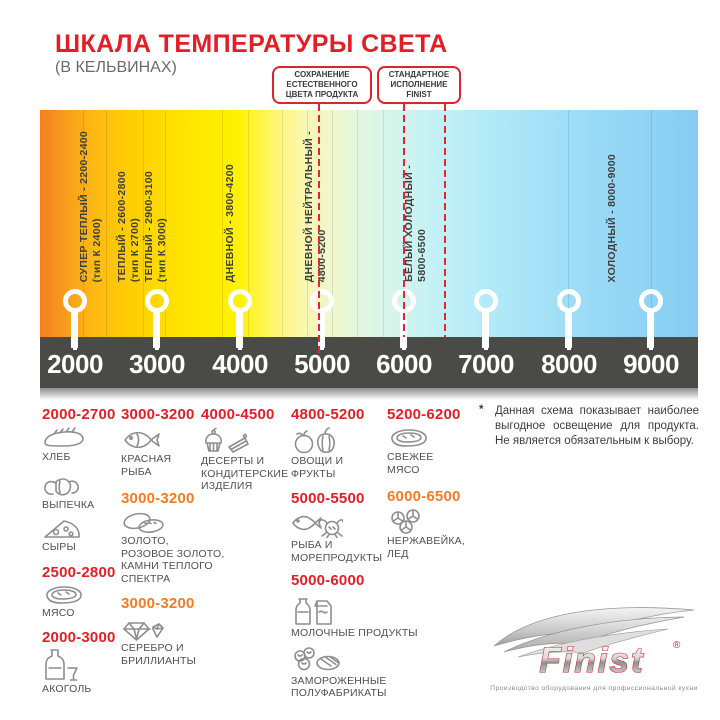  What do you see at coordinates (481, 410) in the screenshot?
I see `footnote-asterisk: *` at bounding box center [481, 410].